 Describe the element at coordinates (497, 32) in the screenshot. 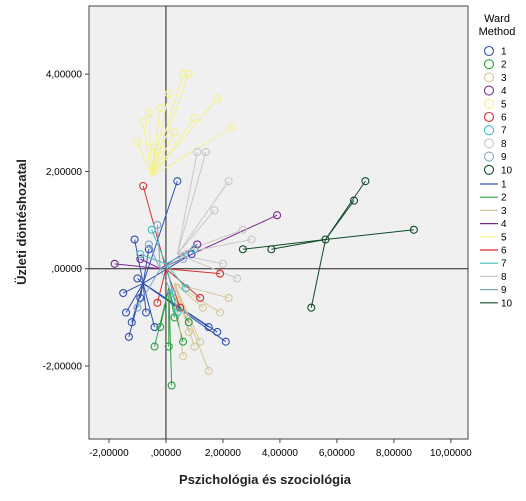

I see `legend-title: Method` at that location.